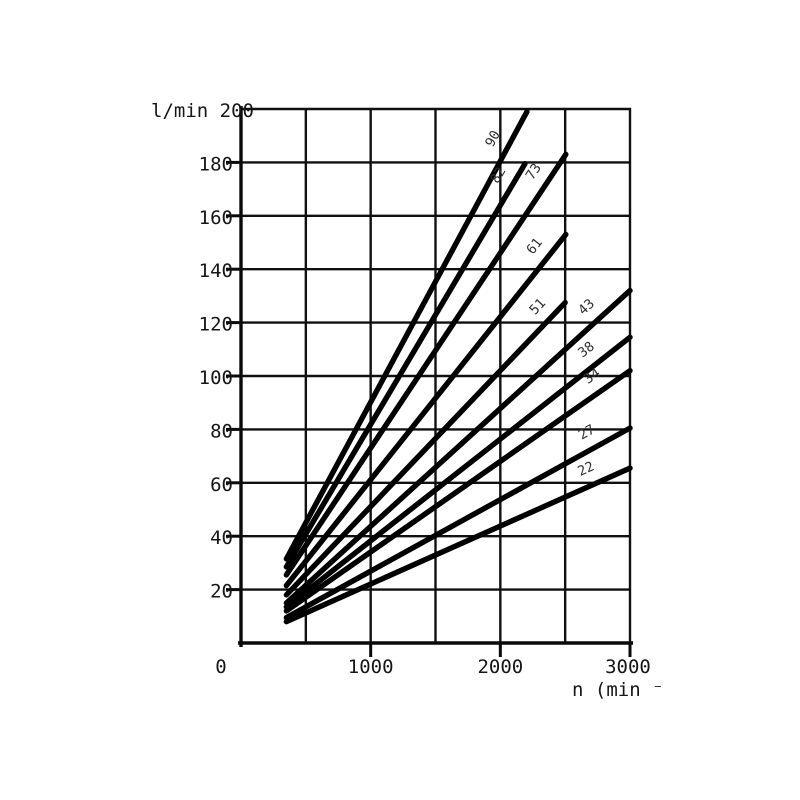 The image size is (800, 800). I want to click on y-tick-label: 140, so click(216, 271).